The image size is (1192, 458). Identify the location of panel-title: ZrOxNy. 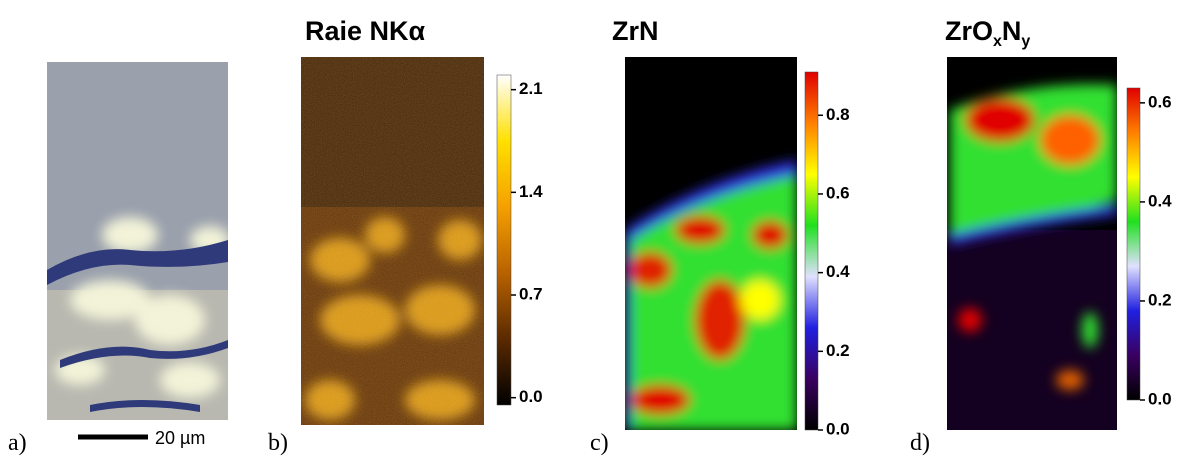
(987, 33).